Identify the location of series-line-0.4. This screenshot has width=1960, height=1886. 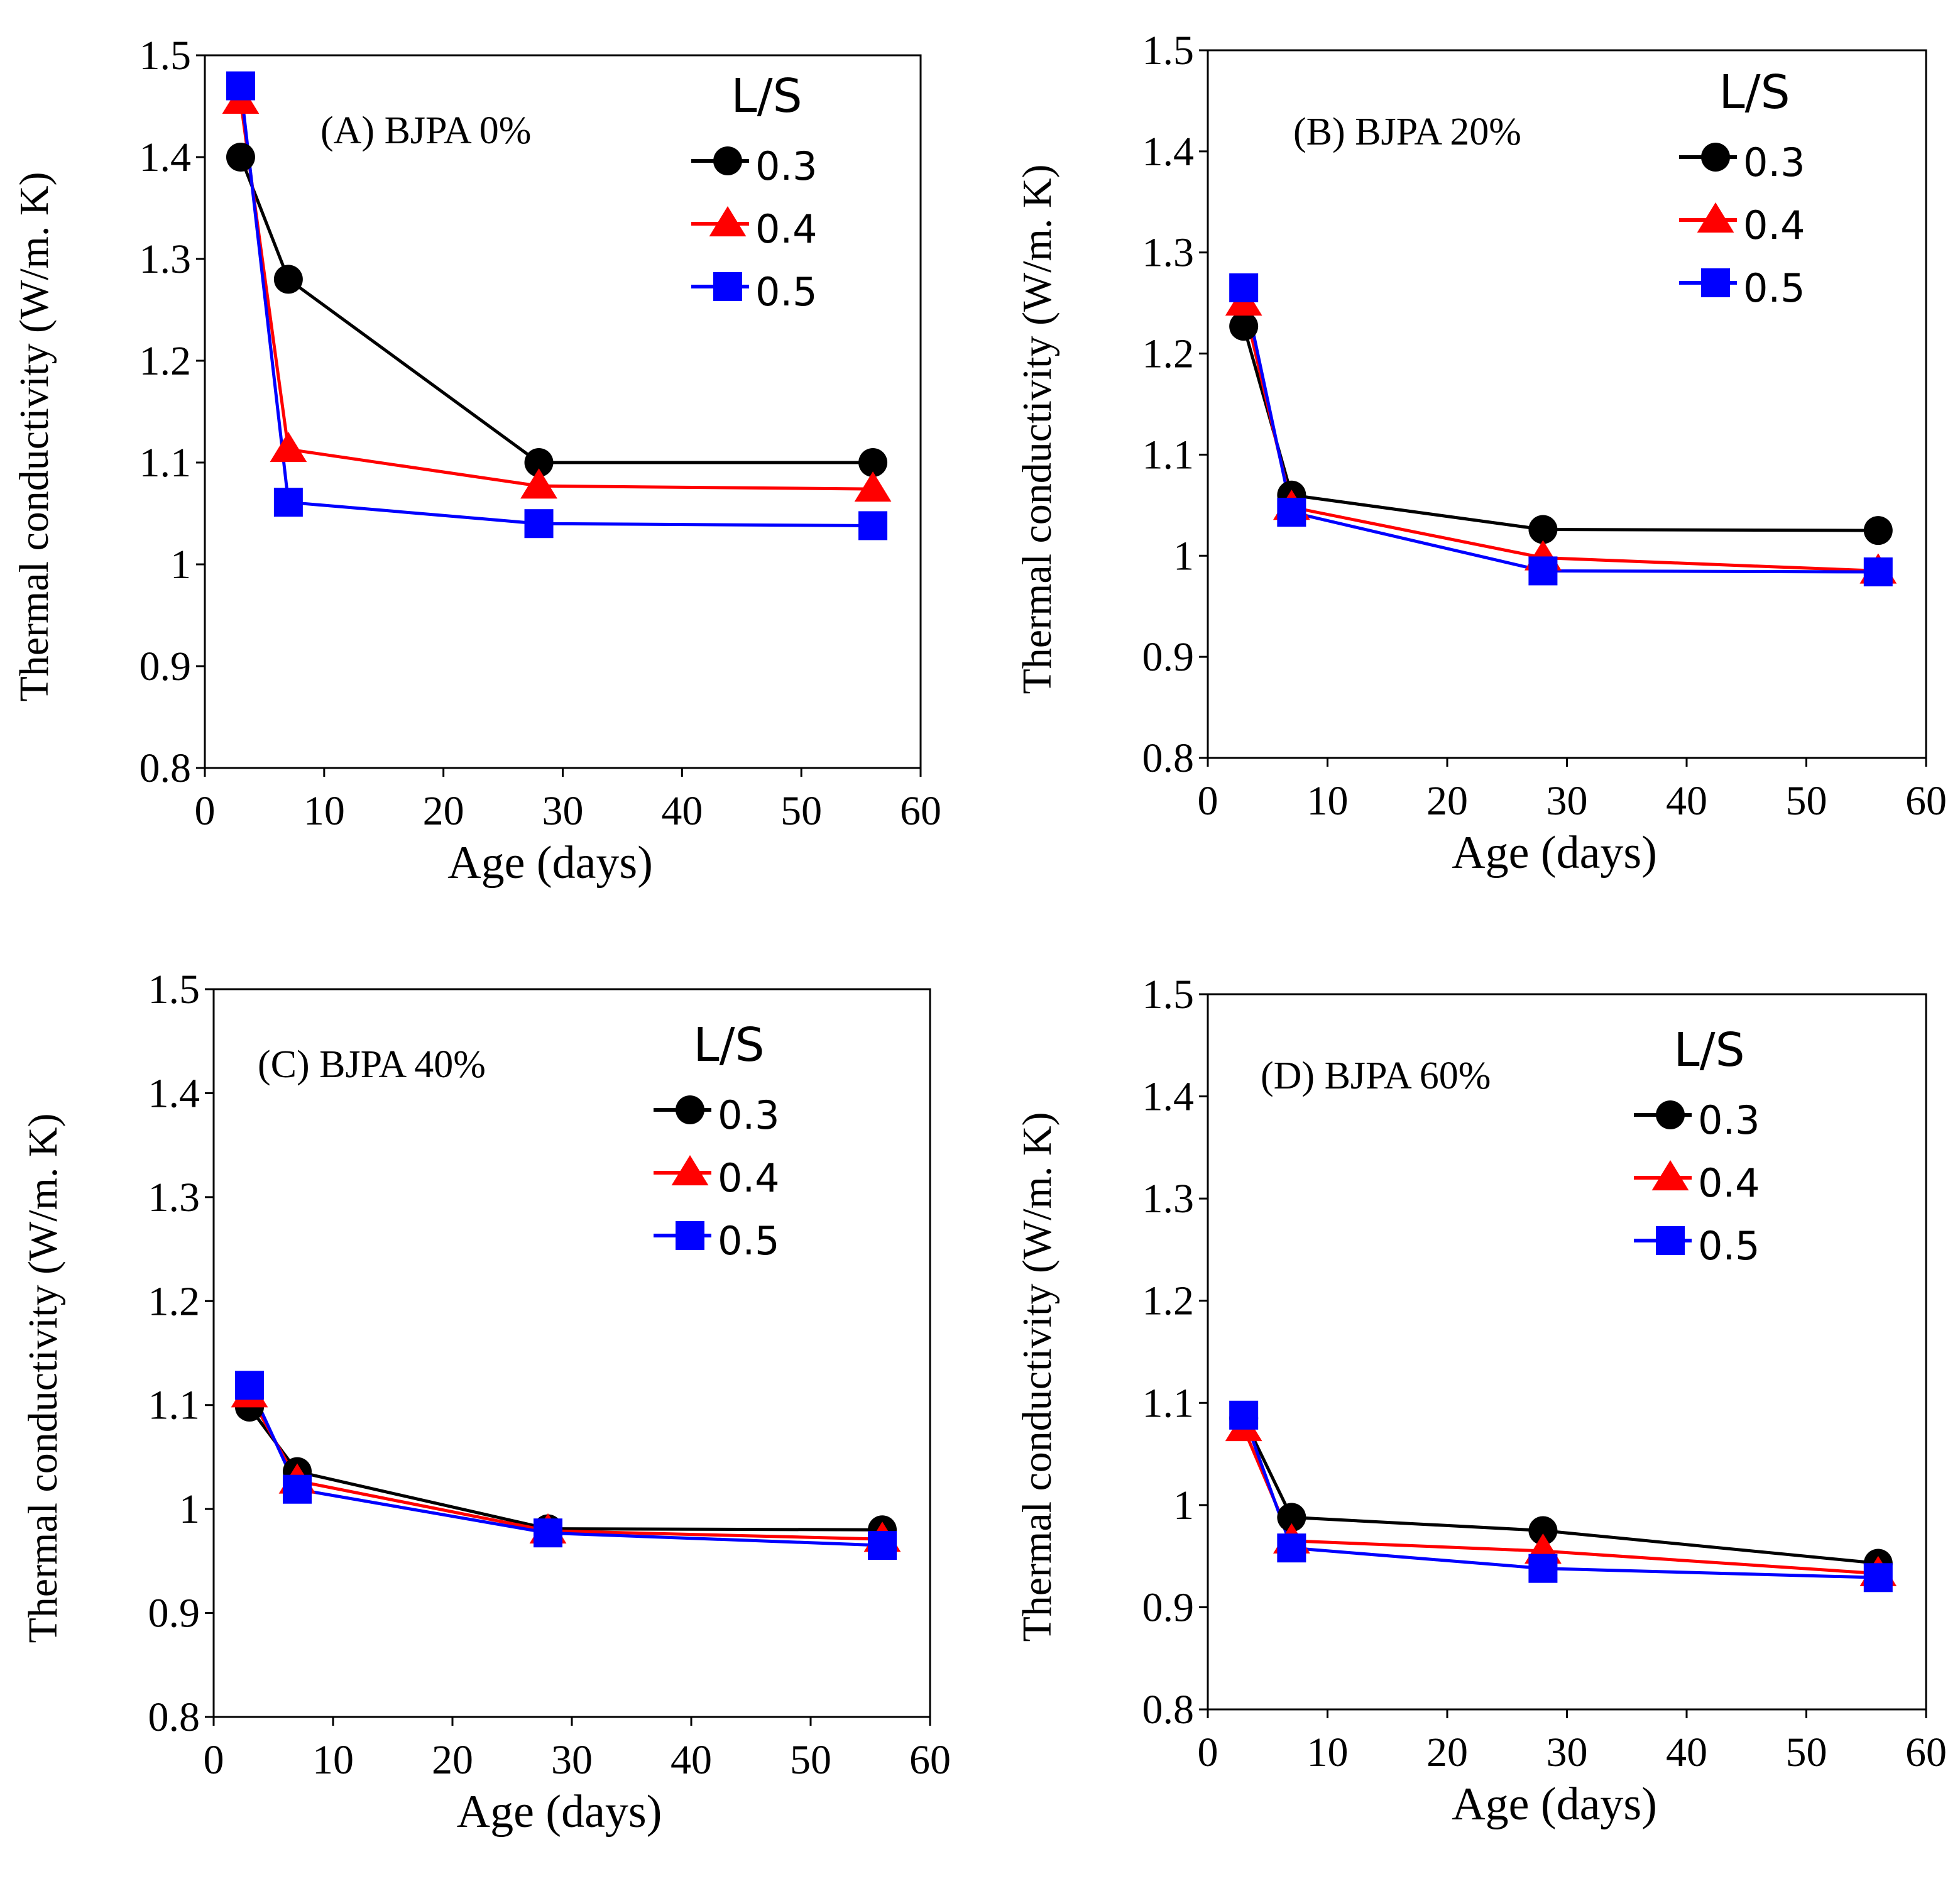
(565, 1467).